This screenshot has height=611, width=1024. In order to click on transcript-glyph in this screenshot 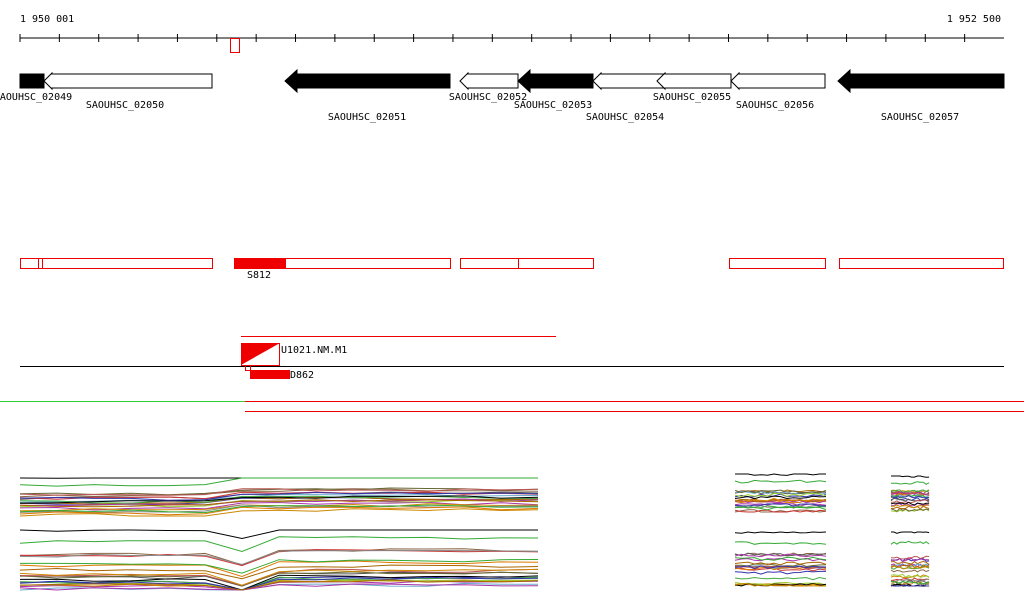, I will do `click(260, 354)`.